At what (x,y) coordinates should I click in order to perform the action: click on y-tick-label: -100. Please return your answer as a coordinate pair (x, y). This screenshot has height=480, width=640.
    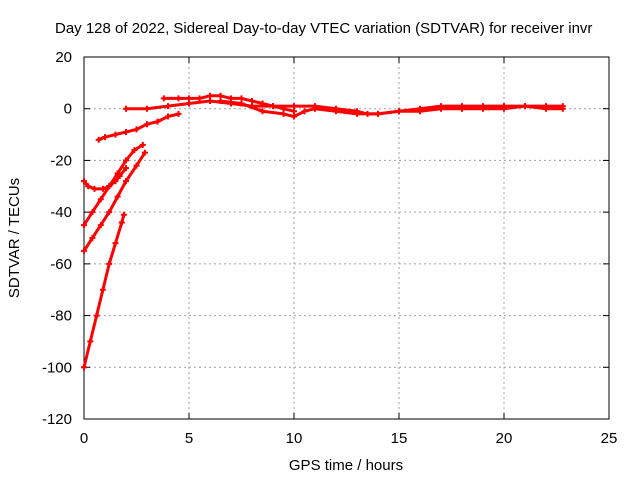
    Looking at the image, I should click on (57, 367).